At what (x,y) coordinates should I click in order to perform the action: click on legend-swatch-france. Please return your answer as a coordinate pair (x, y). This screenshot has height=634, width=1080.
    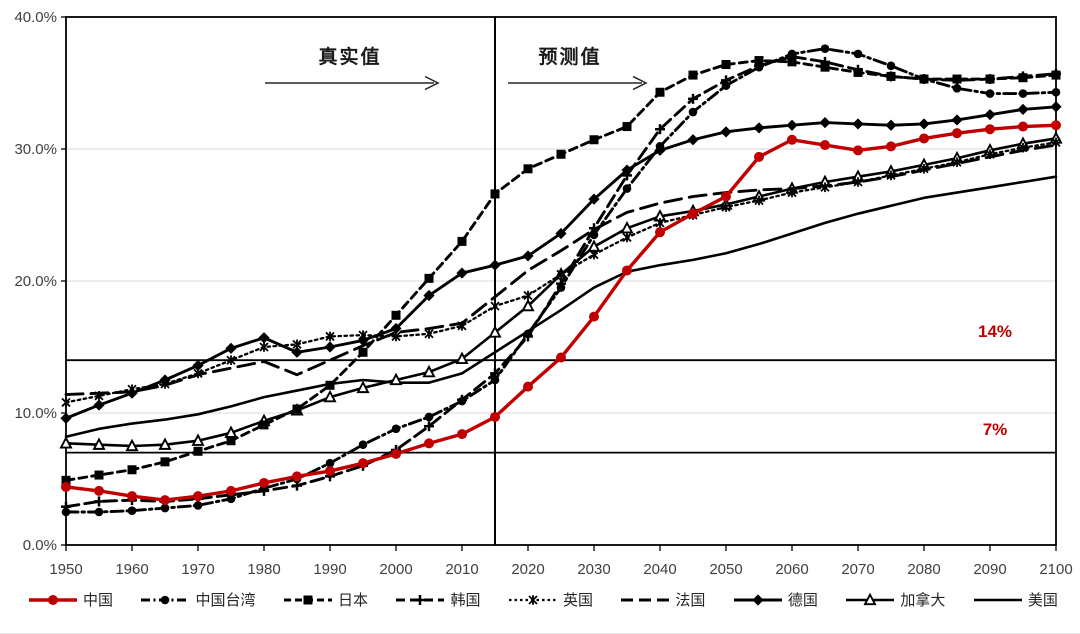
    Looking at the image, I should click on (645, 599).